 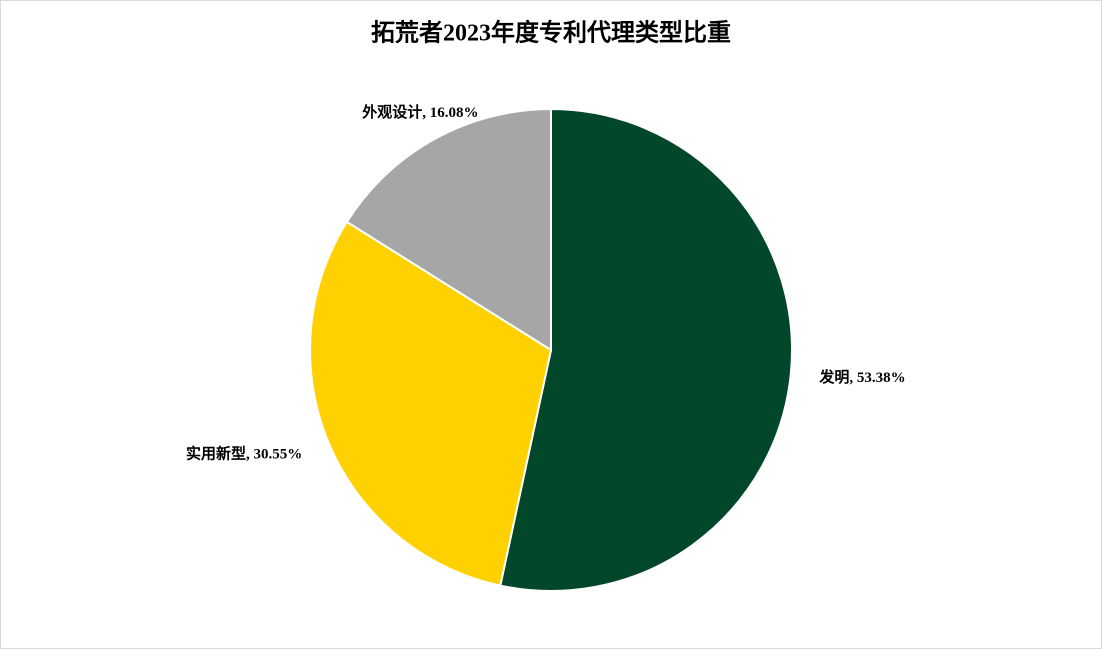 What do you see at coordinates (448, 229) in the screenshot?
I see `pie-slice` at bounding box center [448, 229].